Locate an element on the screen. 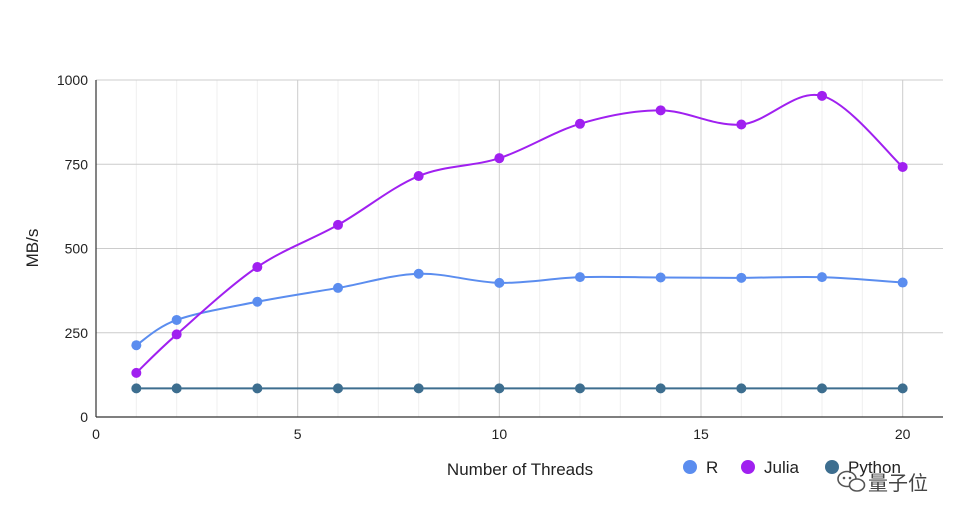 The image size is (975, 523). x-tick-label: 10 is located at coordinates (500, 434).